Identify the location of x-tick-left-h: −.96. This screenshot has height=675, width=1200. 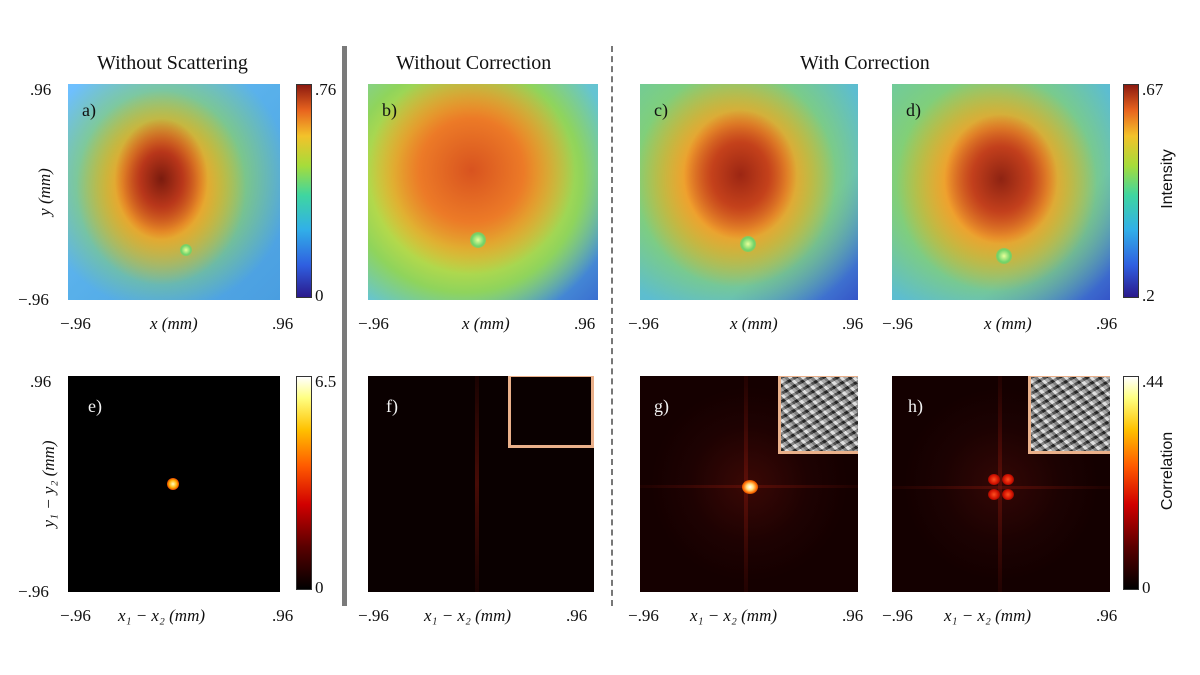
(897, 615).